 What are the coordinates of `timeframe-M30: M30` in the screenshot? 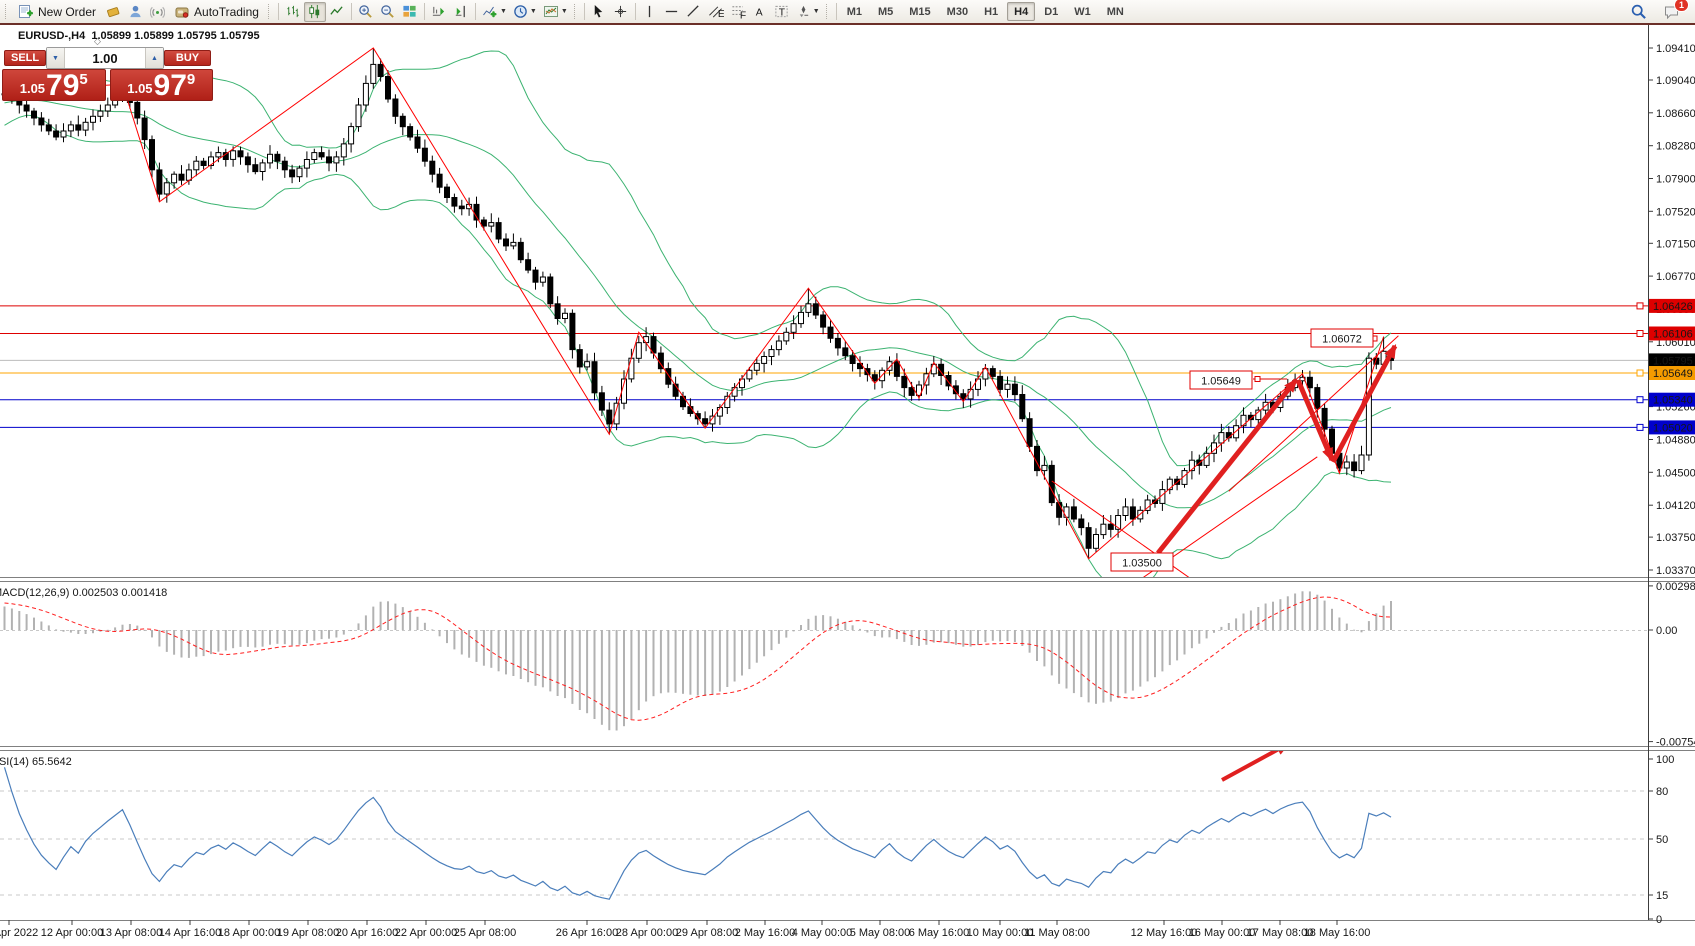 It's located at (957, 11).